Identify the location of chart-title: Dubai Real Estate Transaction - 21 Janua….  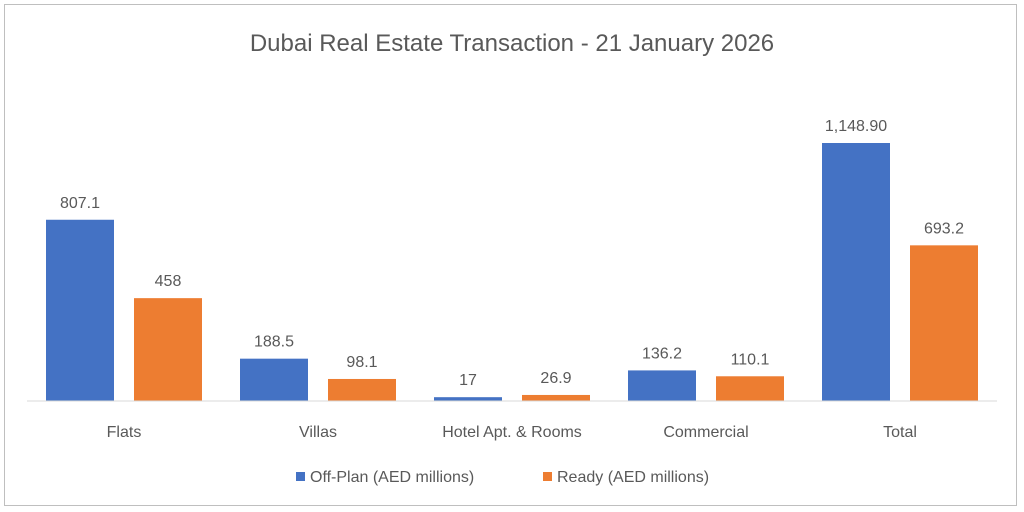
(512, 43).